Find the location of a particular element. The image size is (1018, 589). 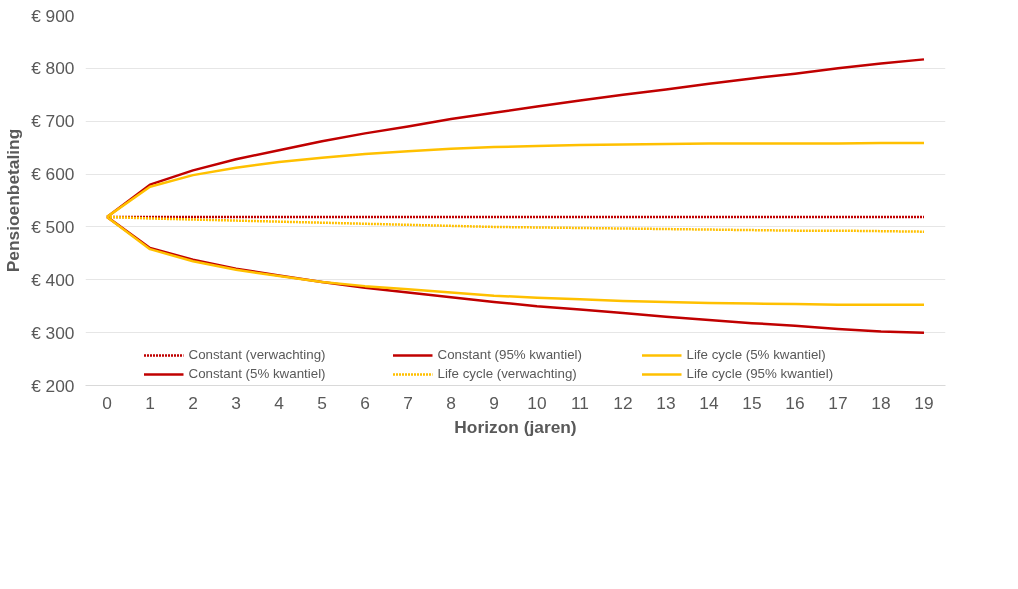

x-tick-label: 4 is located at coordinates (279, 402).